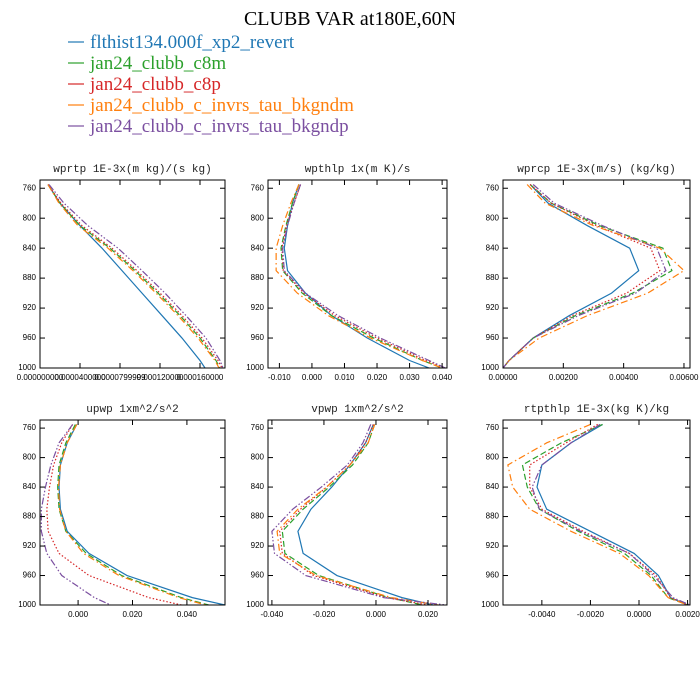 This screenshot has height=700, width=700. Describe the element at coordinates (687, 614) in the screenshot. I see `x-tick-label: 0.0020` at that location.